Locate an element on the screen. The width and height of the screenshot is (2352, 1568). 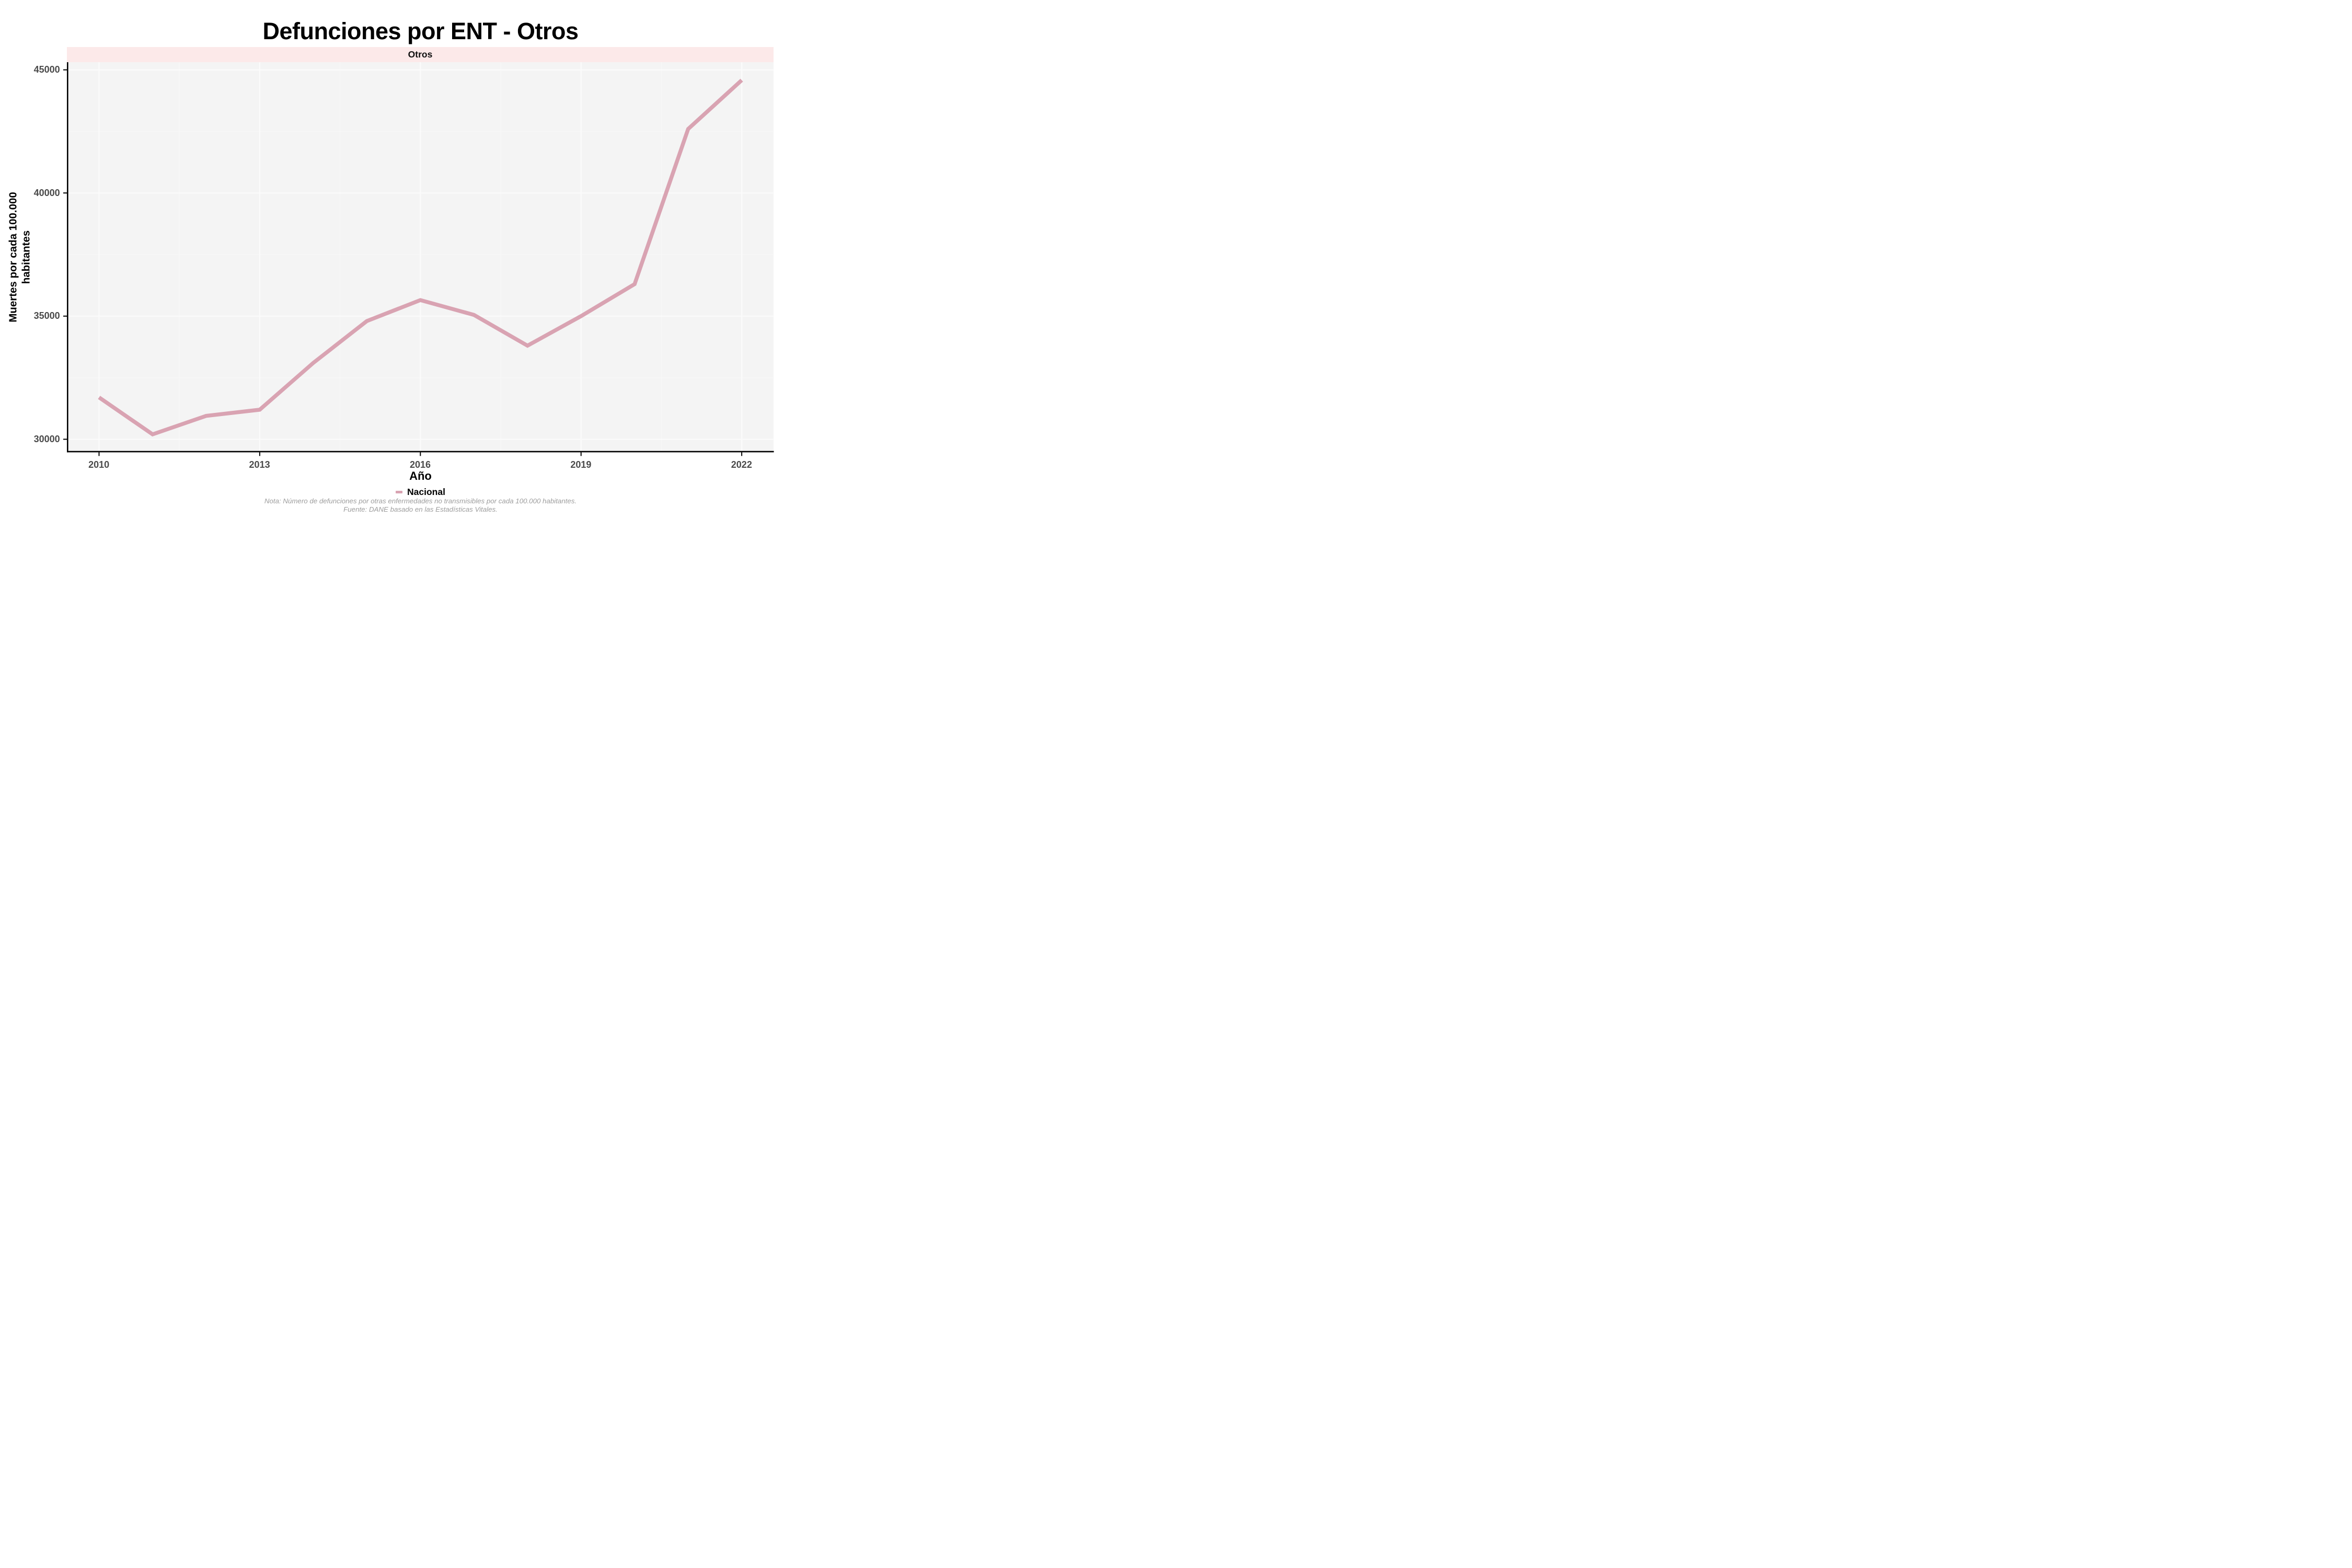
plot-panel is located at coordinates (418, 259).